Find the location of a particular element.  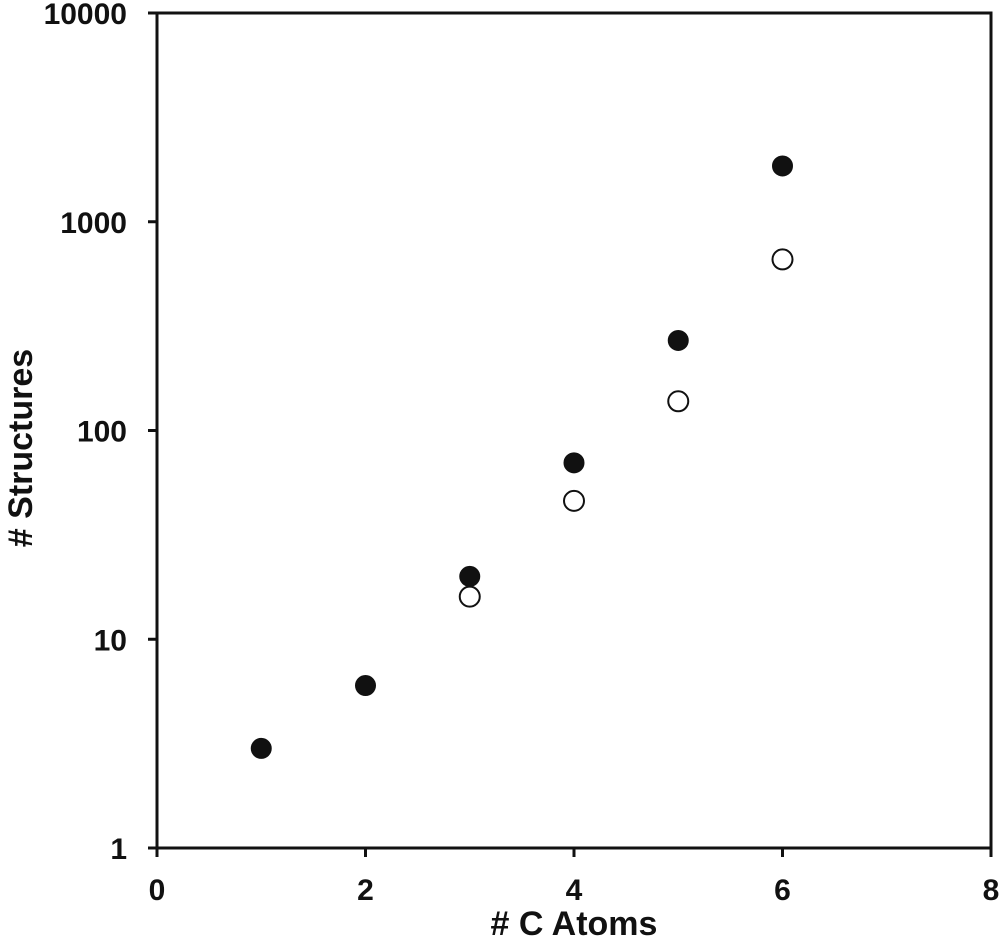

x-tick-label: 6 is located at coordinates (782, 890).